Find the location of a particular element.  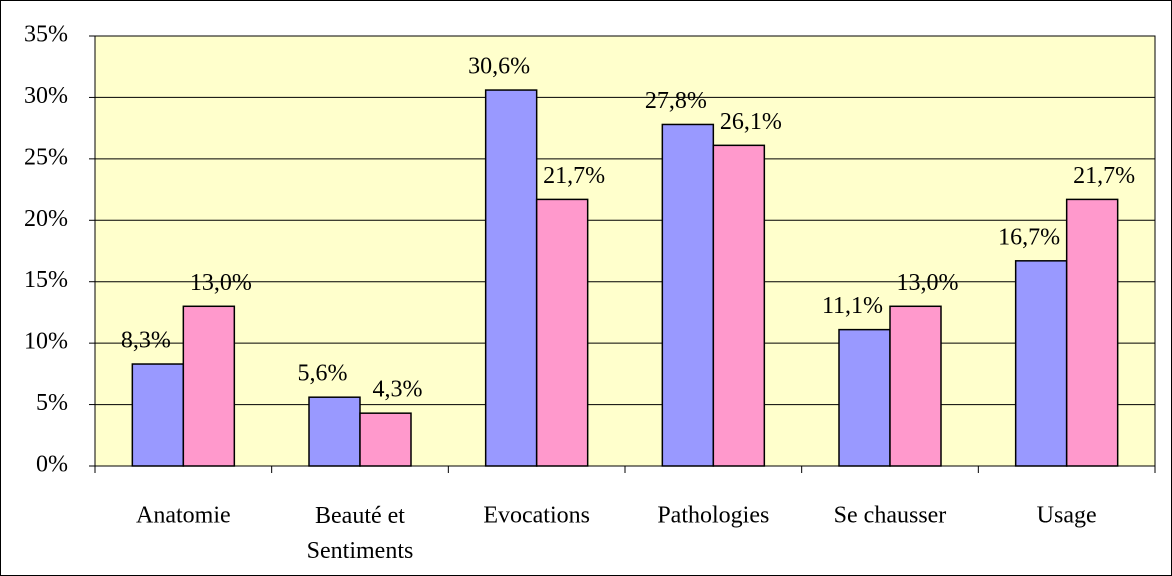

y-tick-label: 30% is located at coordinates (46, 96).